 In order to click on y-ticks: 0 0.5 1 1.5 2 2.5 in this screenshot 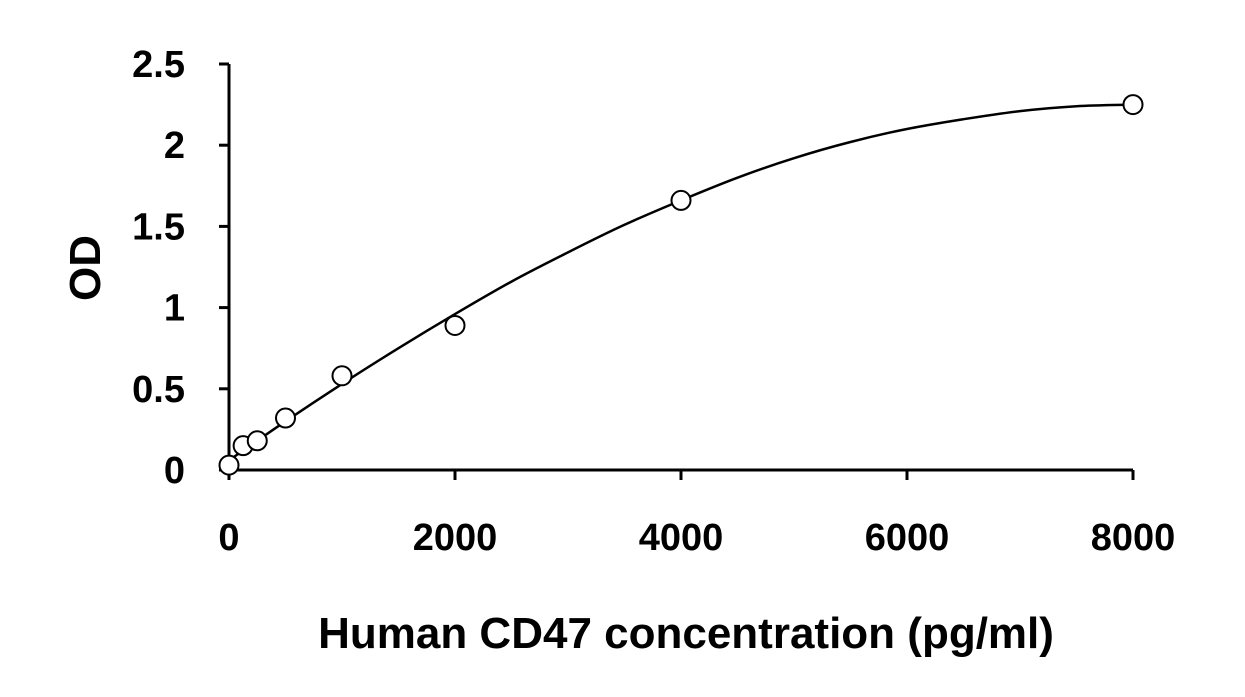, I will do `click(180, 268)`.